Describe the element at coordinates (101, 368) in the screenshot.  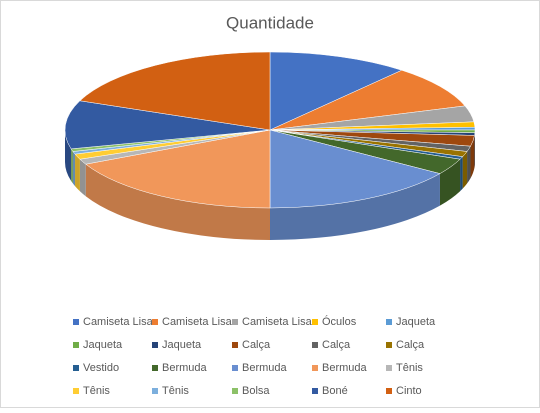
I see `legend-label: Vestido` at that location.